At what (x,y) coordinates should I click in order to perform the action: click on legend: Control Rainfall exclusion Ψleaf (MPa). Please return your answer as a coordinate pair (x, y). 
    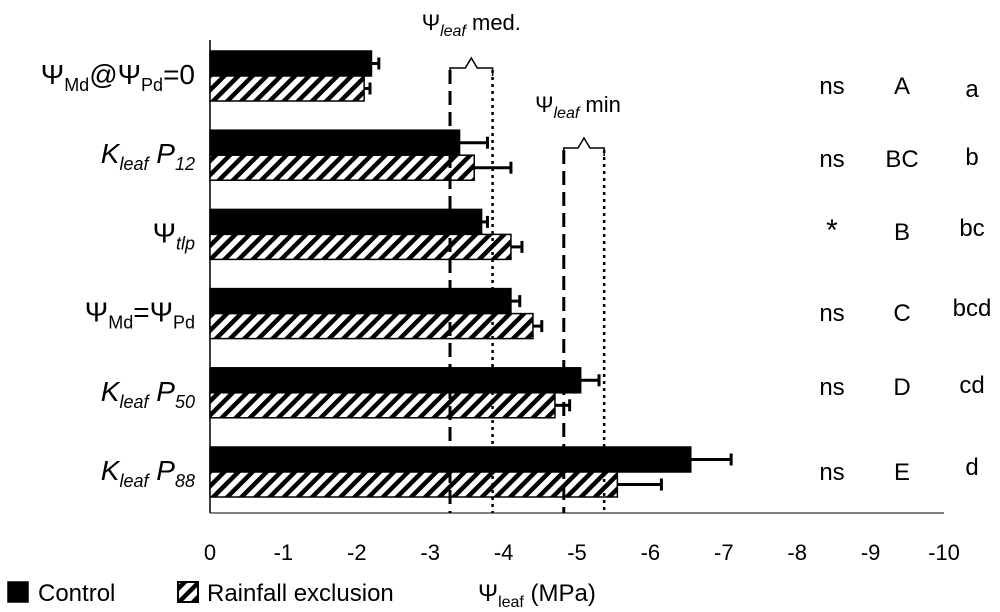
    Looking at the image, I should click on (301, 595).